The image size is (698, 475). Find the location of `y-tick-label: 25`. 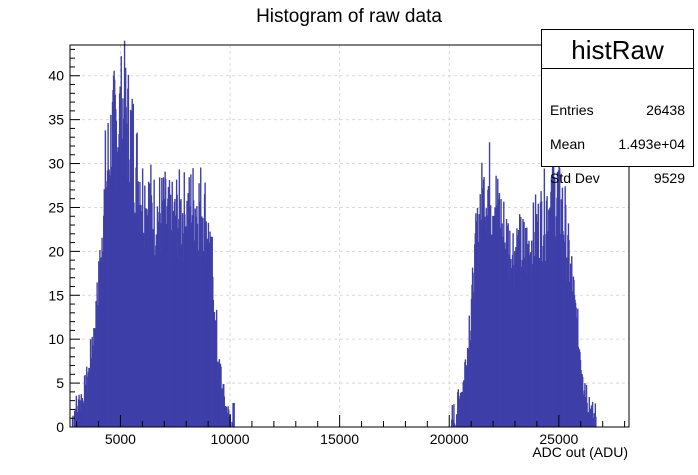

y-tick-label: 25 is located at coordinates (56, 207).